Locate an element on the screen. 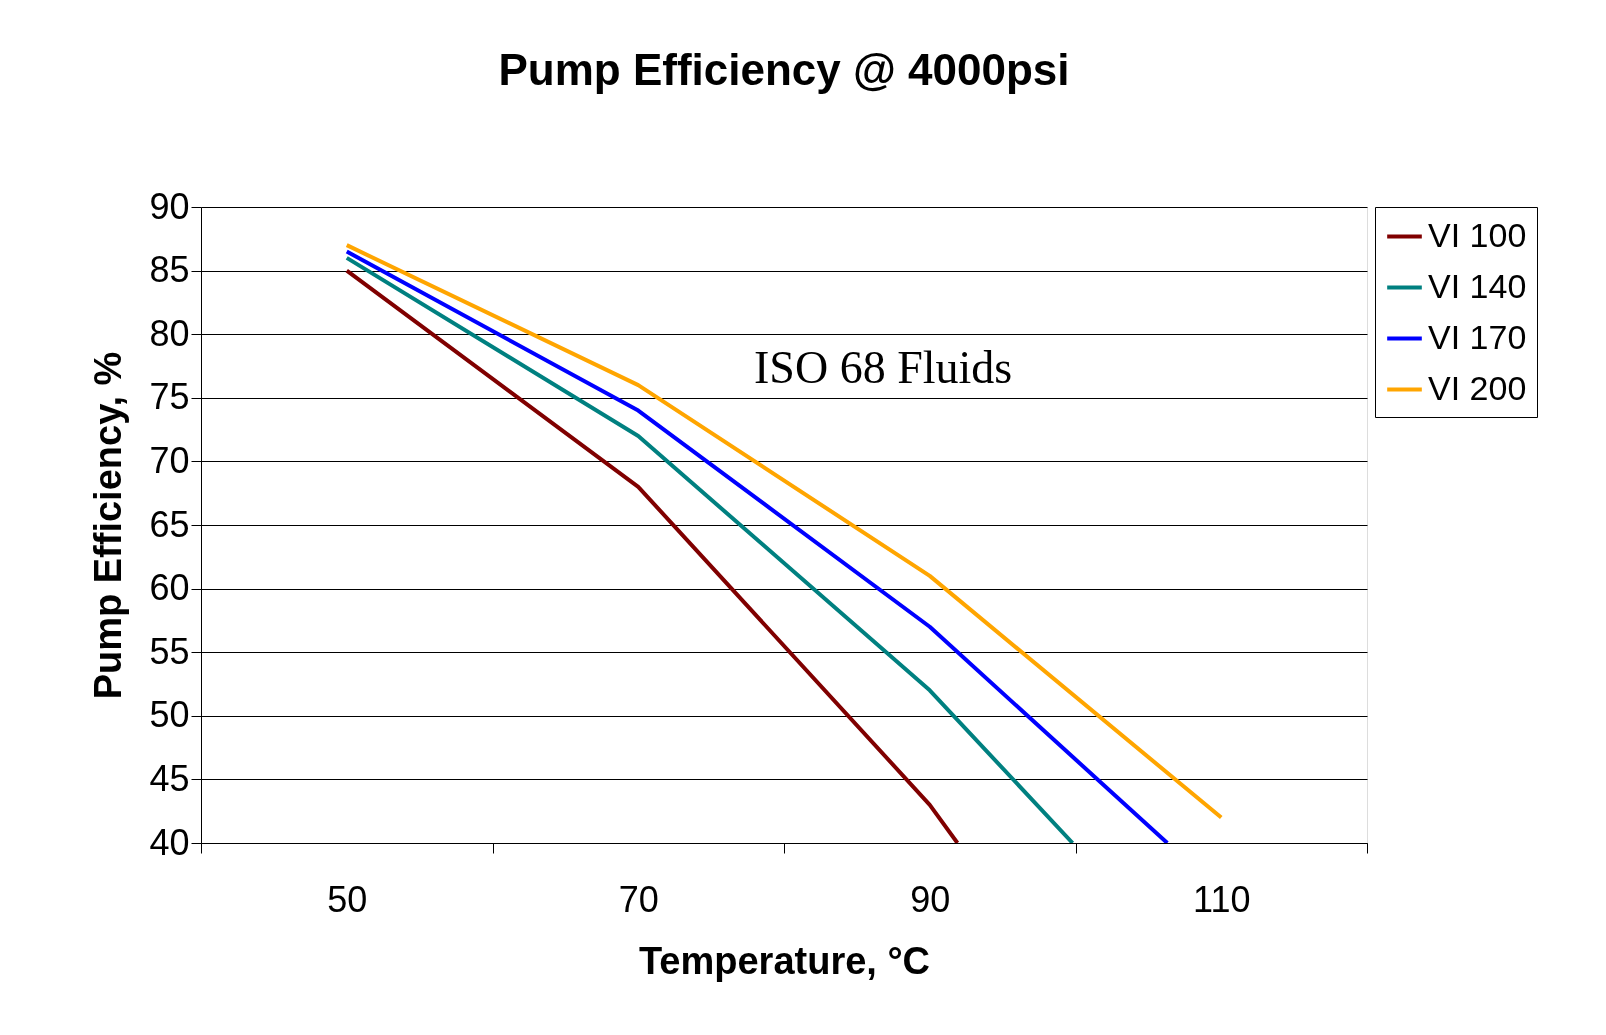 The height and width of the screenshot is (1035, 1606). x-tick-label: 50 is located at coordinates (347, 899).